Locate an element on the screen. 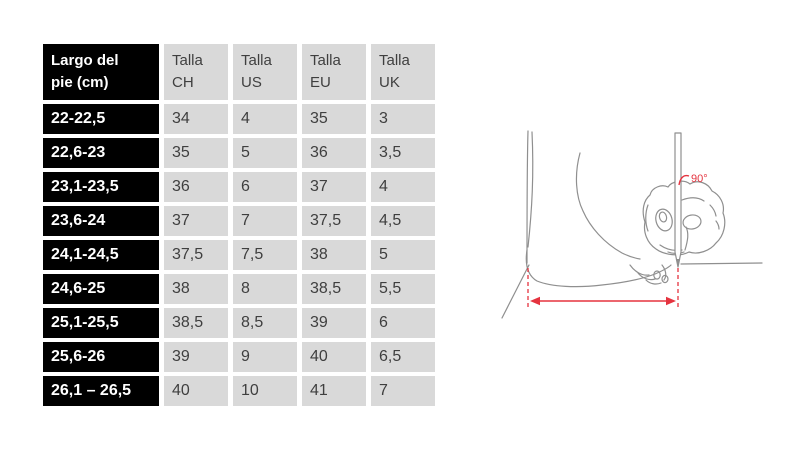 Image resolution: width=800 pixels, height=450 pixels. column-header-label: Largo del pie (cm) is located at coordinates (85, 71).